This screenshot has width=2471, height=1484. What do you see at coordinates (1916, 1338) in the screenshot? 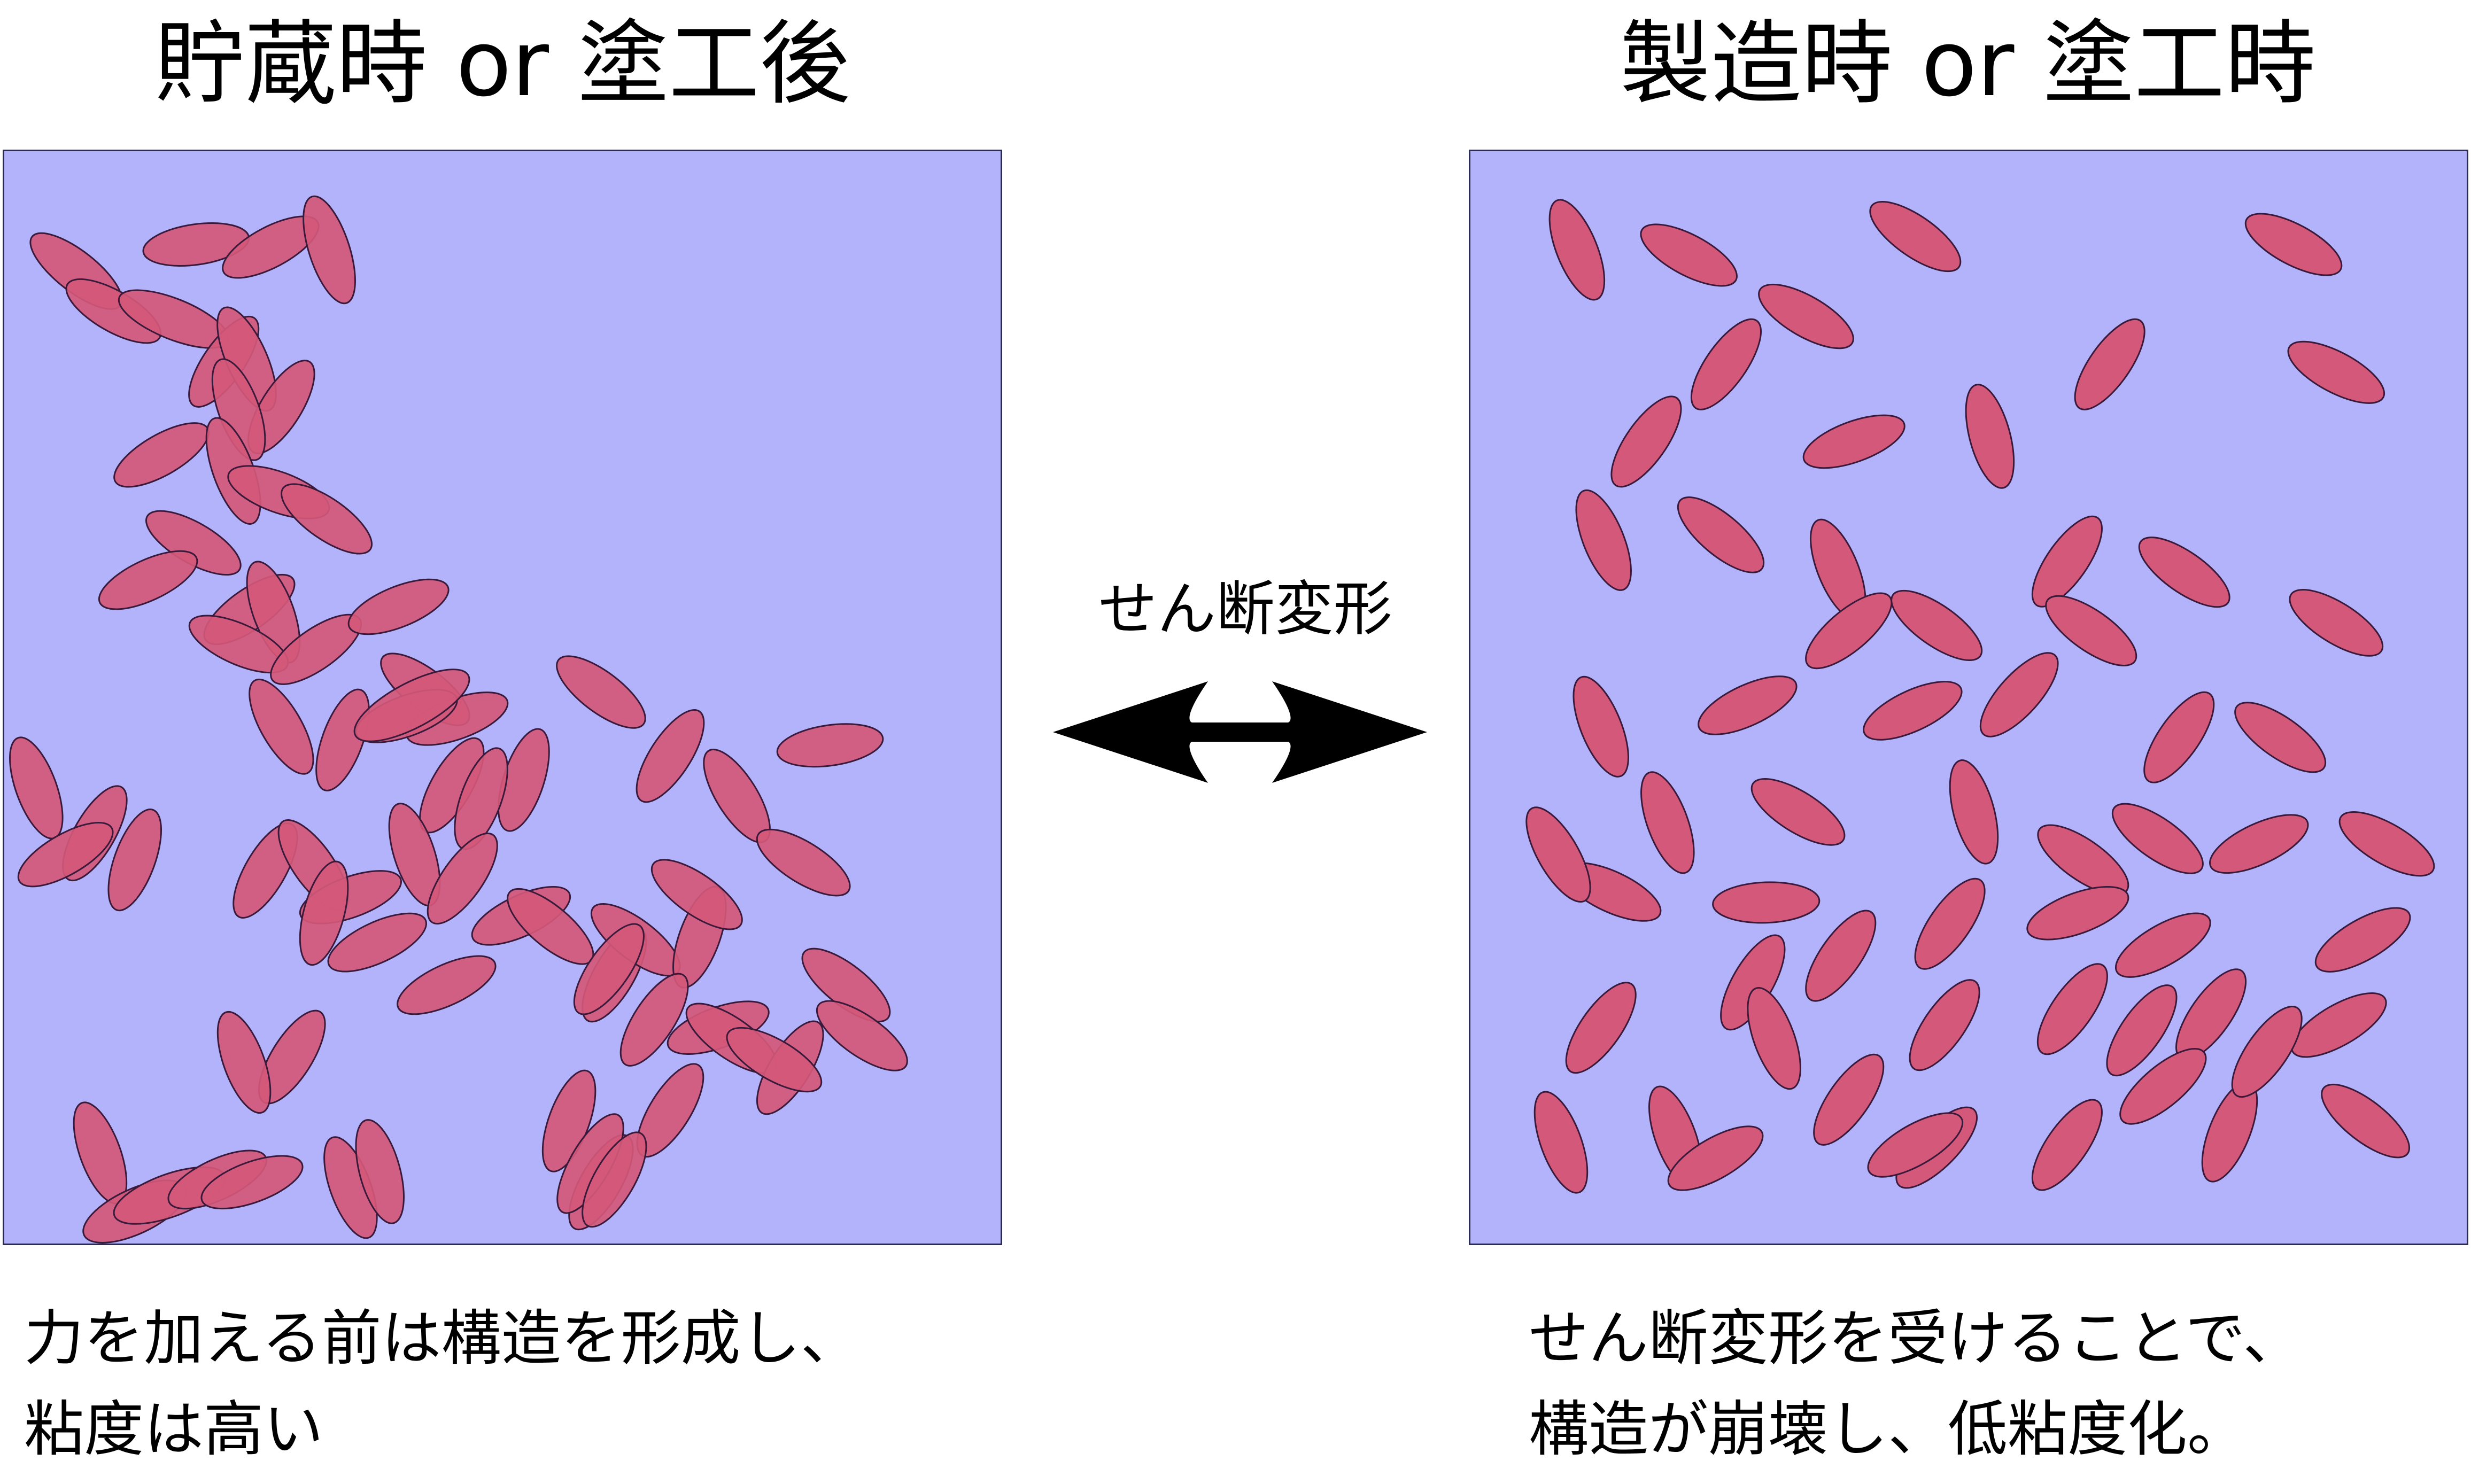
I see `right-caption-line-1: せん断変形を受けることで、` at bounding box center [1916, 1338].